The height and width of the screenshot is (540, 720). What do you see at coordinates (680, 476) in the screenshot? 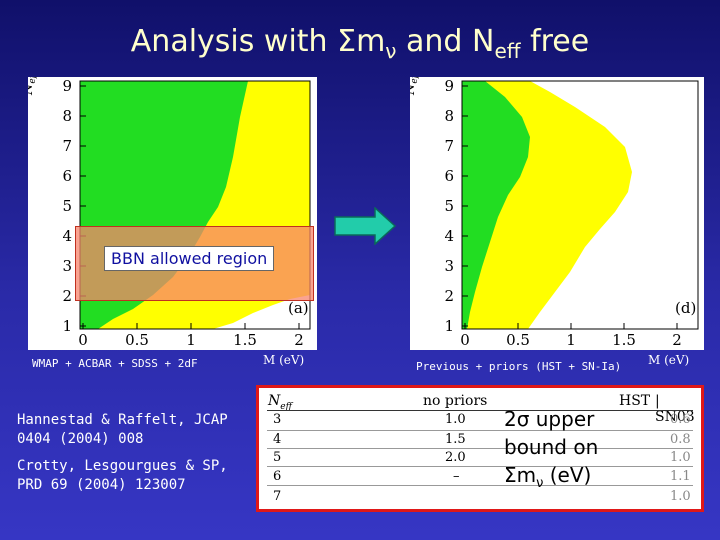
I see `table-cell-sn: 1.1` at bounding box center [680, 476].